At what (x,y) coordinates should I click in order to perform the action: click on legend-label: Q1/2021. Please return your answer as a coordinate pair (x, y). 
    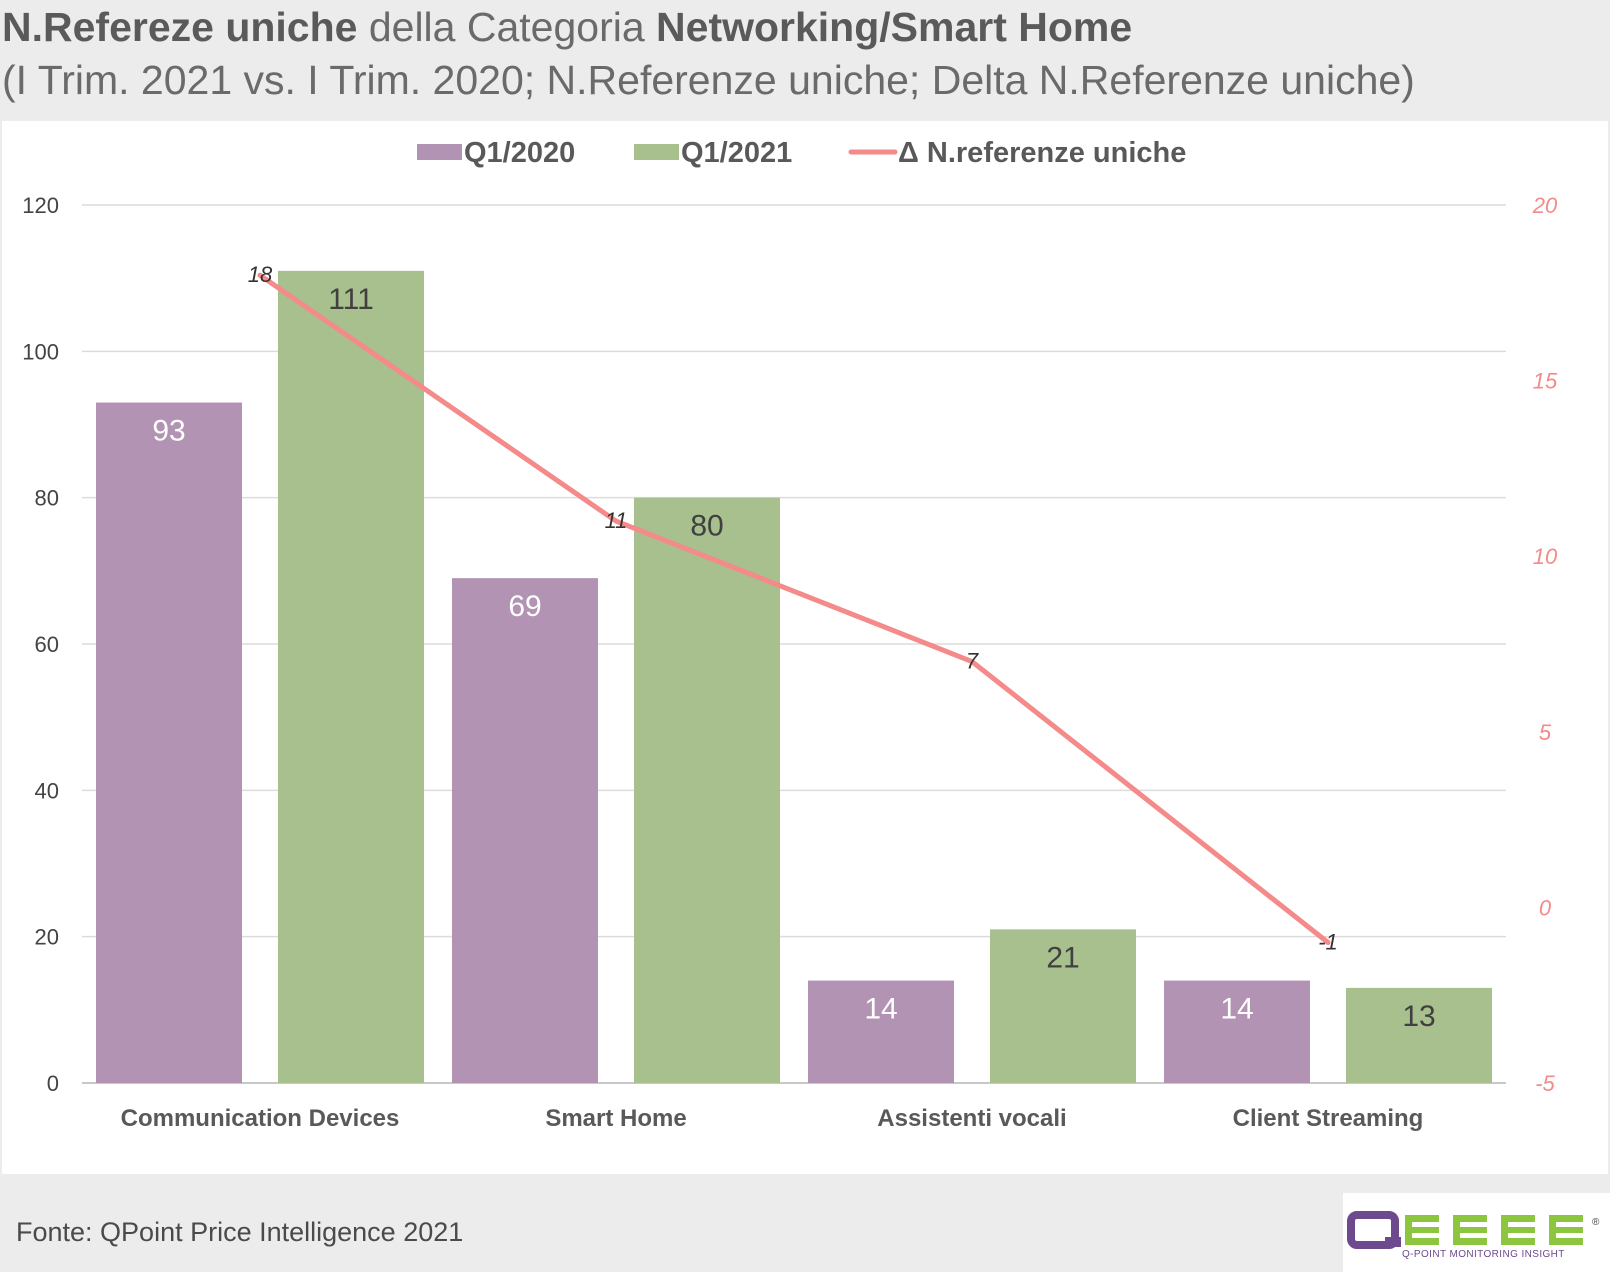
    Looking at the image, I should click on (736, 153).